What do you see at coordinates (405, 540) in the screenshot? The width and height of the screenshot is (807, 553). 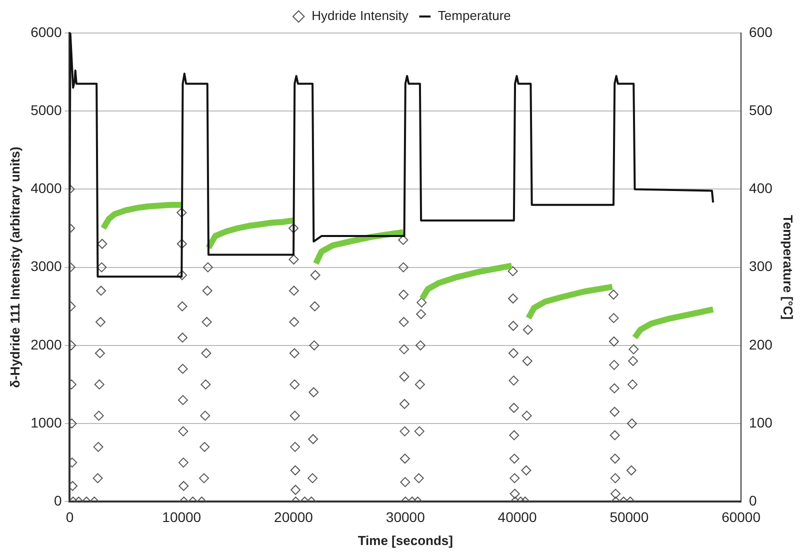 I see `x-axis-title: Time [seconds]` at bounding box center [405, 540].